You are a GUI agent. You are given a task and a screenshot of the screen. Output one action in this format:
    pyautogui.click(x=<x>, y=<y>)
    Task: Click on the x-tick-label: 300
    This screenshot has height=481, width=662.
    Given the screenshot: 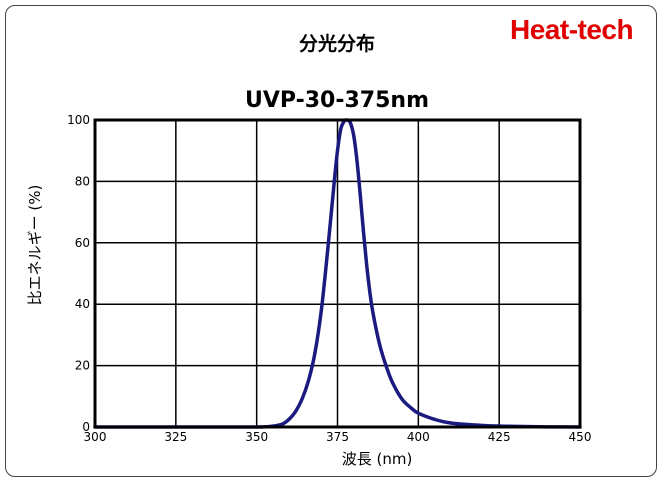 What is the action you would take?
    pyautogui.click(x=95, y=437)
    